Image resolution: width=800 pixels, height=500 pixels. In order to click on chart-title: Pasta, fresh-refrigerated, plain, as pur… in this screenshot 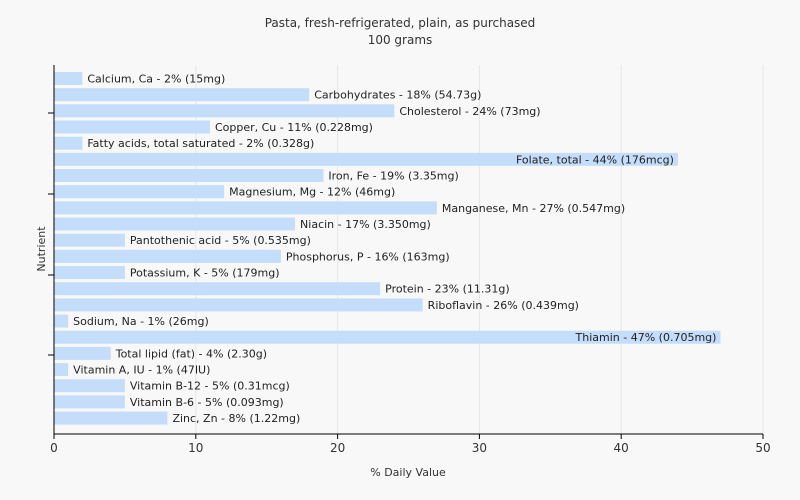, I will do `click(400, 23)`.